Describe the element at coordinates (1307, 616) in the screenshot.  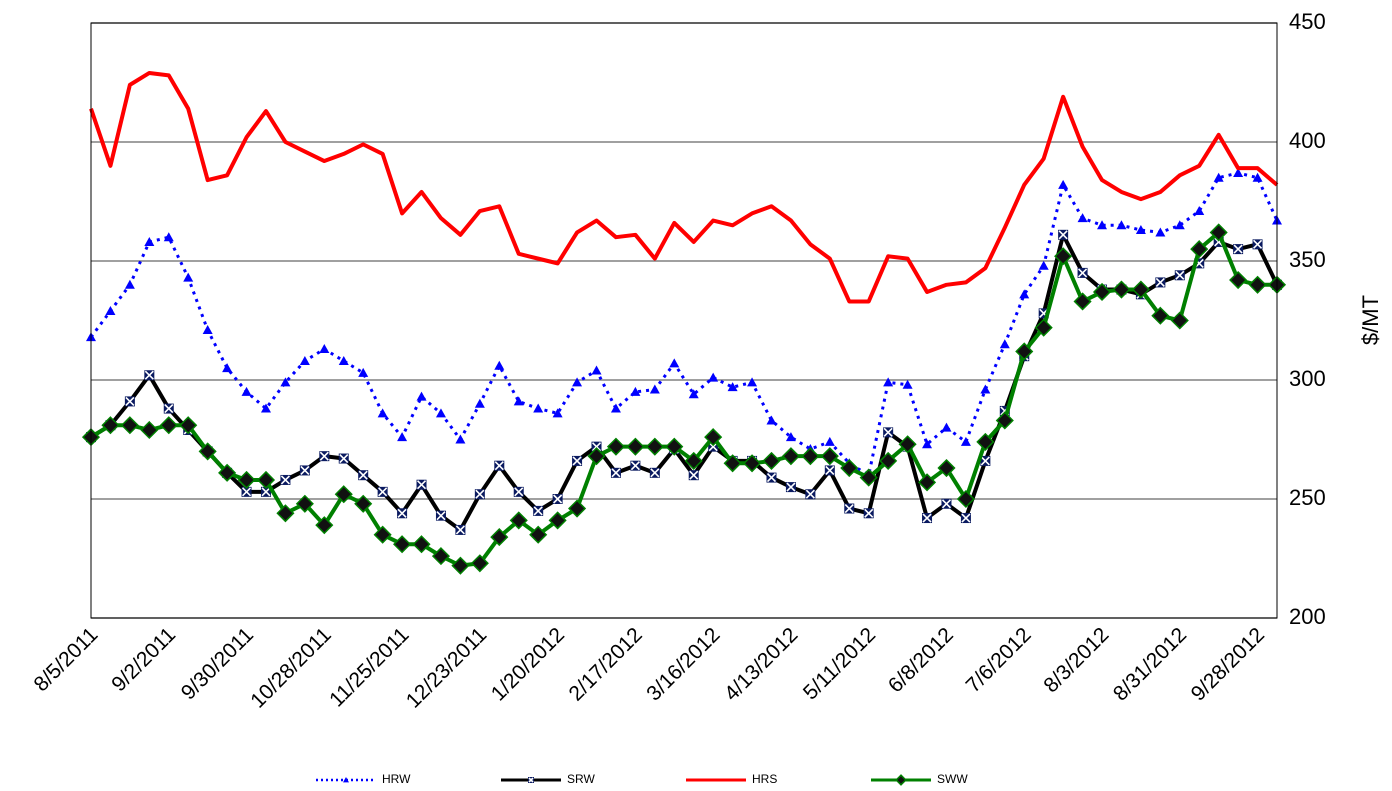
I see `y-tick-label: 200` at that location.